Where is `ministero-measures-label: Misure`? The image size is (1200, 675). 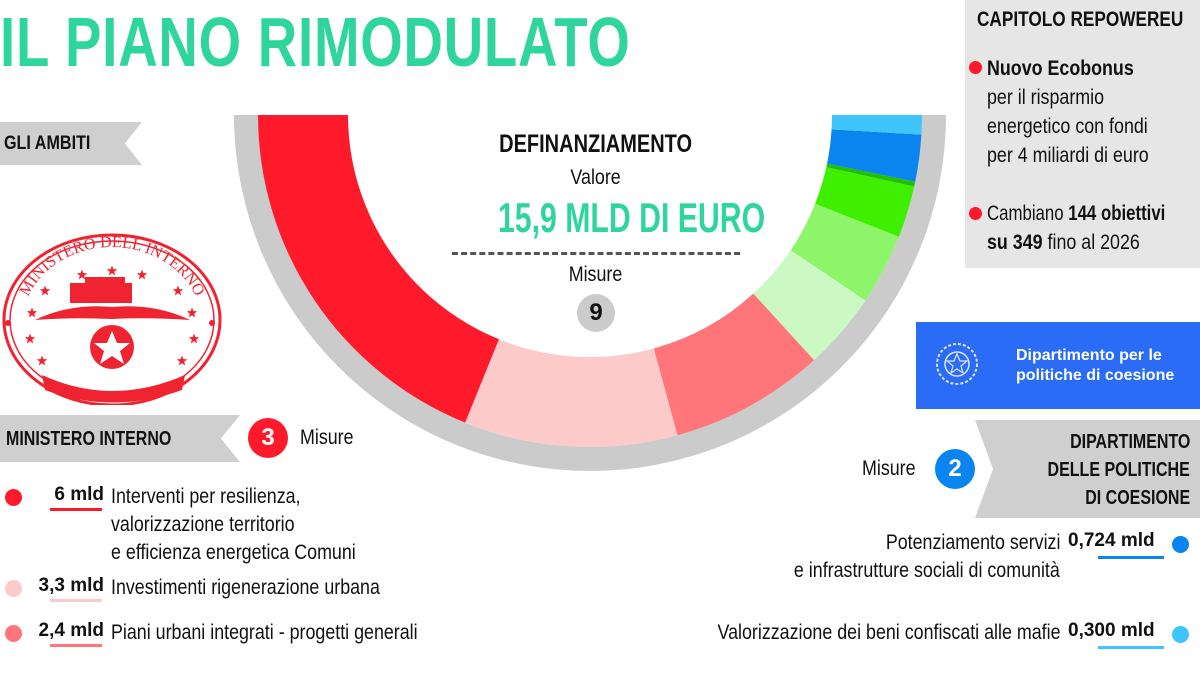 ministero-measures-label: Misure is located at coordinates (327, 437).